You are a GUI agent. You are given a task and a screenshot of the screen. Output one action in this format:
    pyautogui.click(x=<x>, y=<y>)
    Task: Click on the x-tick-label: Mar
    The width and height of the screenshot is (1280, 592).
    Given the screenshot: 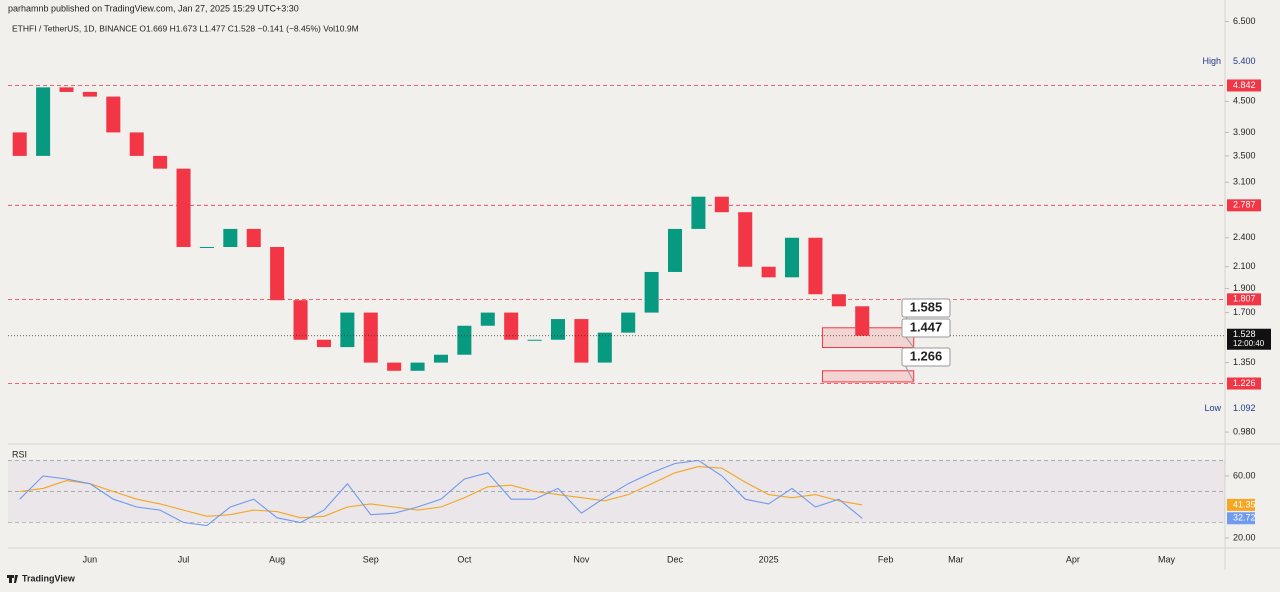 What is the action you would take?
    pyautogui.click(x=956, y=559)
    